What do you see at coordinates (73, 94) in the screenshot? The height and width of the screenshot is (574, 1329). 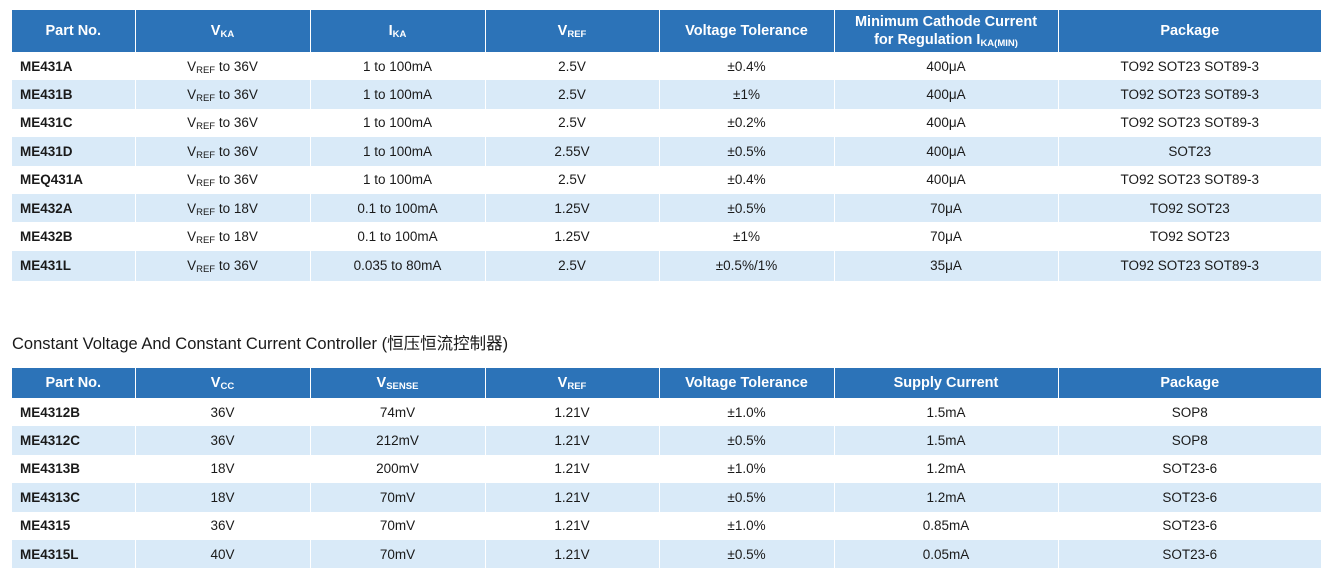 I see `cell-part-no: ME431B` at bounding box center [73, 94].